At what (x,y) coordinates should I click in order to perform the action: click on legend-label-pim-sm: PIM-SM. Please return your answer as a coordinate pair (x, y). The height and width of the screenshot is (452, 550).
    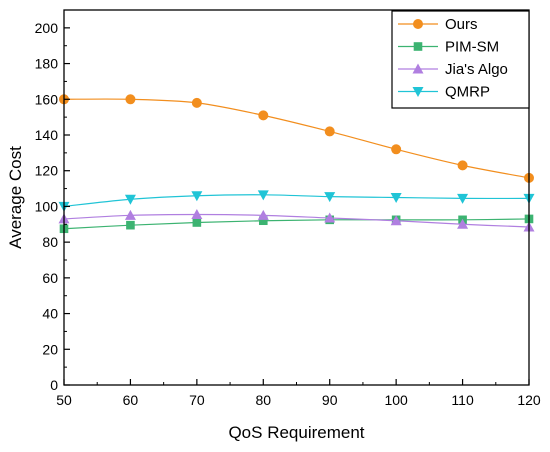
    Looking at the image, I should click on (472, 47).